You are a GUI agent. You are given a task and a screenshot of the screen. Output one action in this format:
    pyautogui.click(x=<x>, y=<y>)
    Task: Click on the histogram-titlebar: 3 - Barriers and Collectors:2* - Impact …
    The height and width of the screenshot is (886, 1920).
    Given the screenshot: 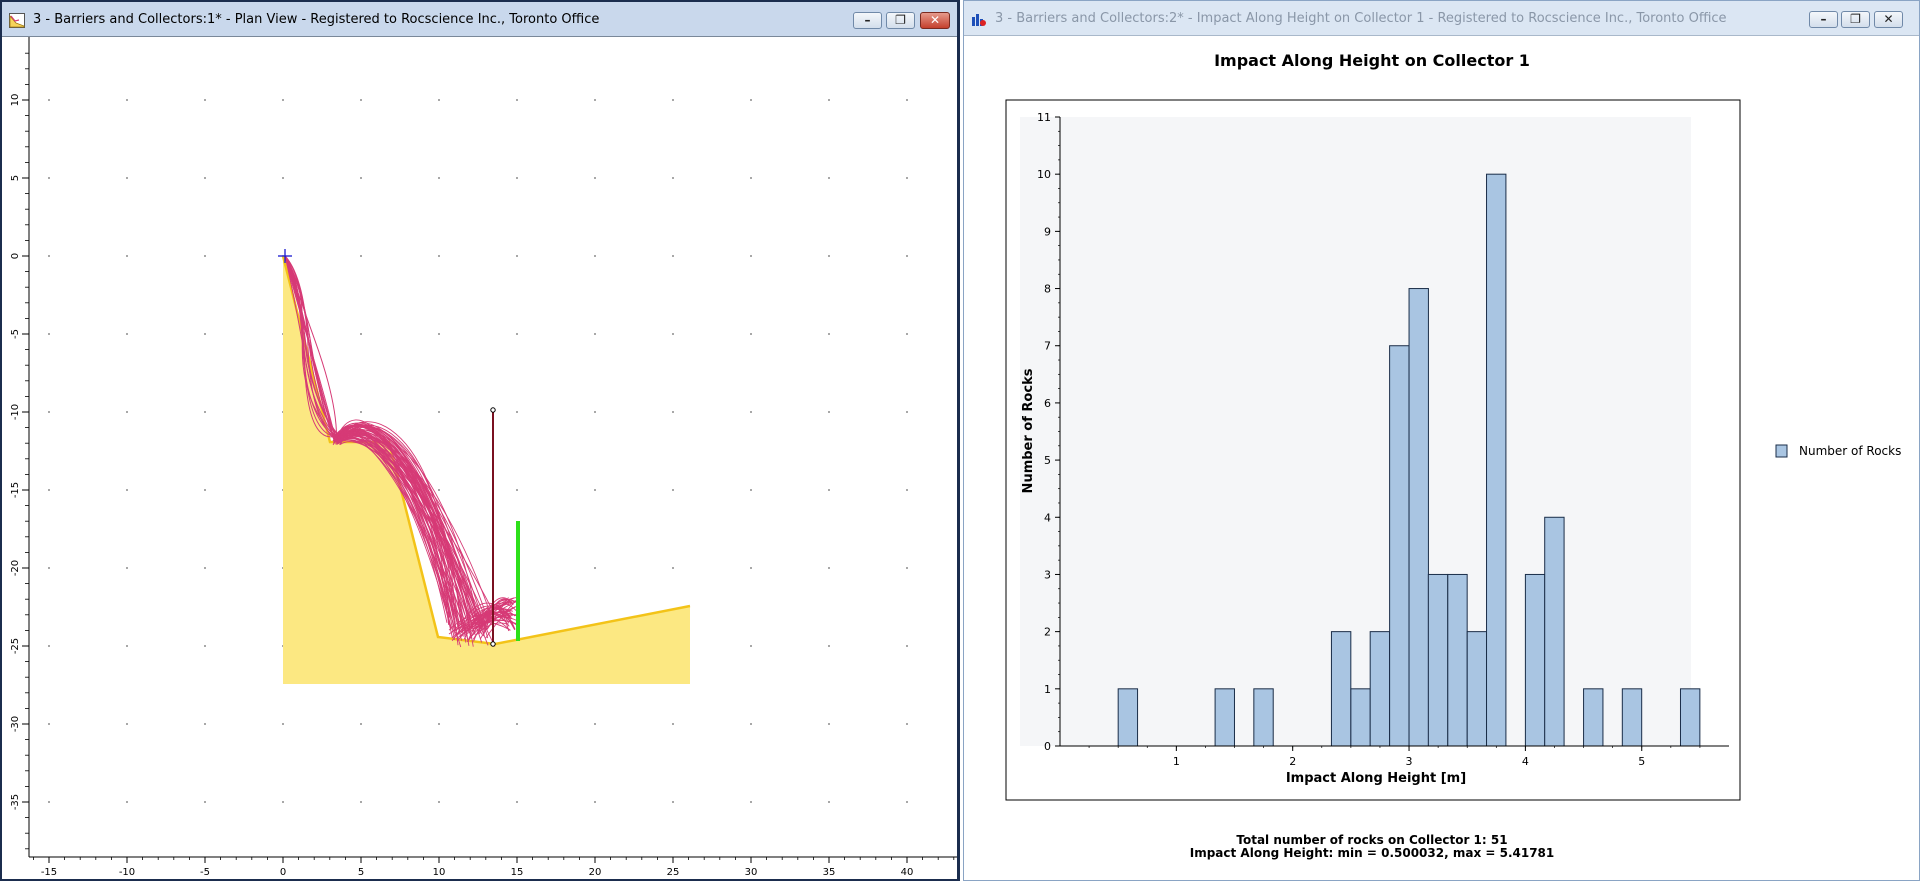 What is the action you would take?
    pyautogui.click(x=1441, y=18)
    